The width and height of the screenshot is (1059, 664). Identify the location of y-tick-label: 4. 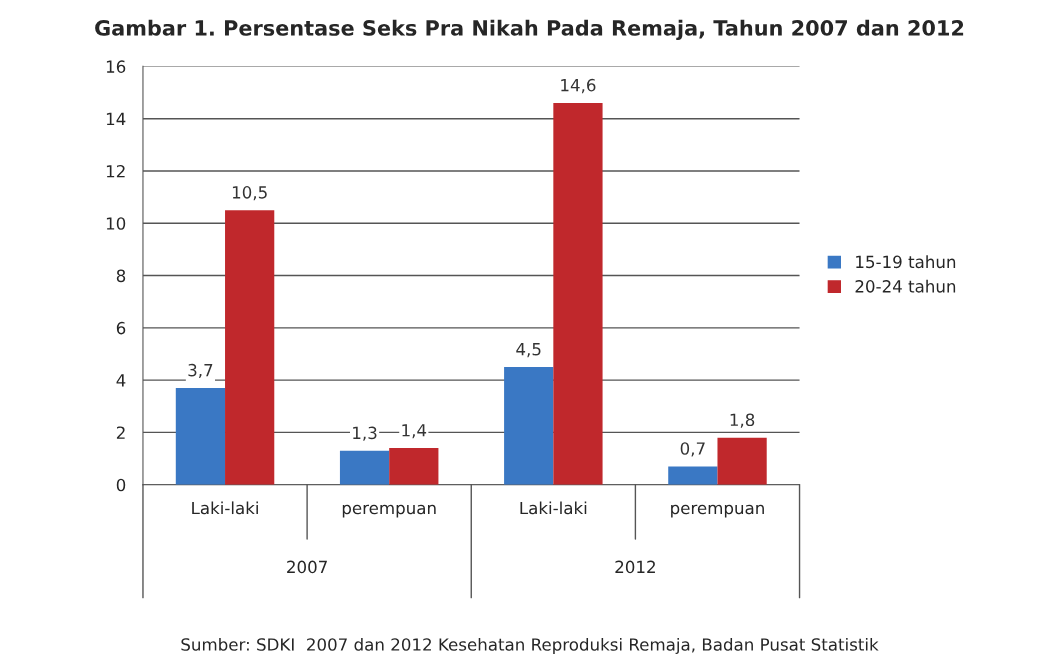
(121, 380).